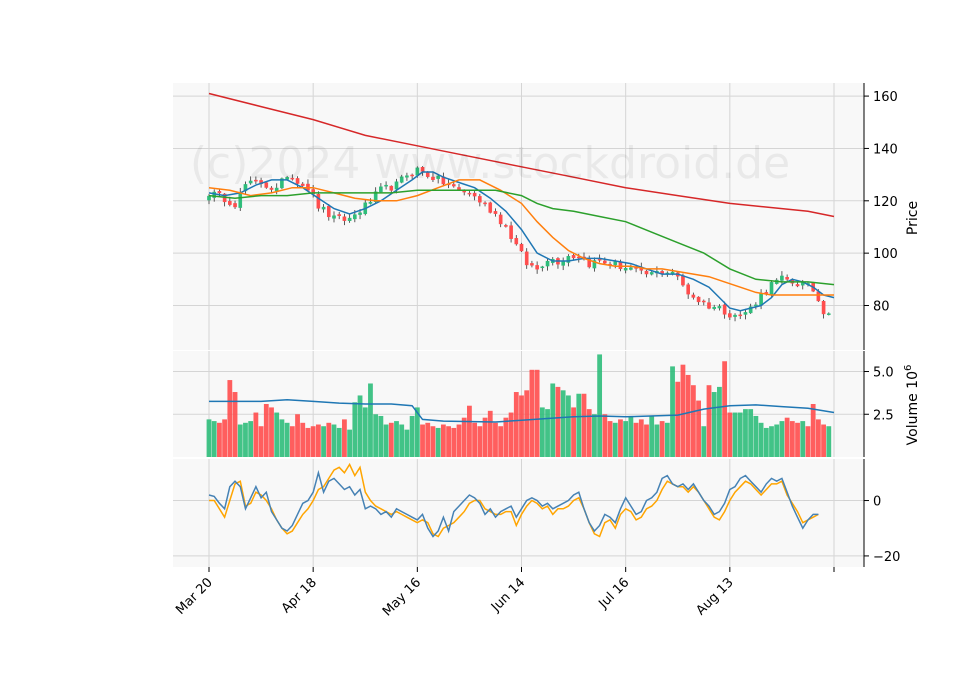 The width and height of the screenshot is (960, 690). I want to click on oscillator-panel: −20 0, so click(536, 513).